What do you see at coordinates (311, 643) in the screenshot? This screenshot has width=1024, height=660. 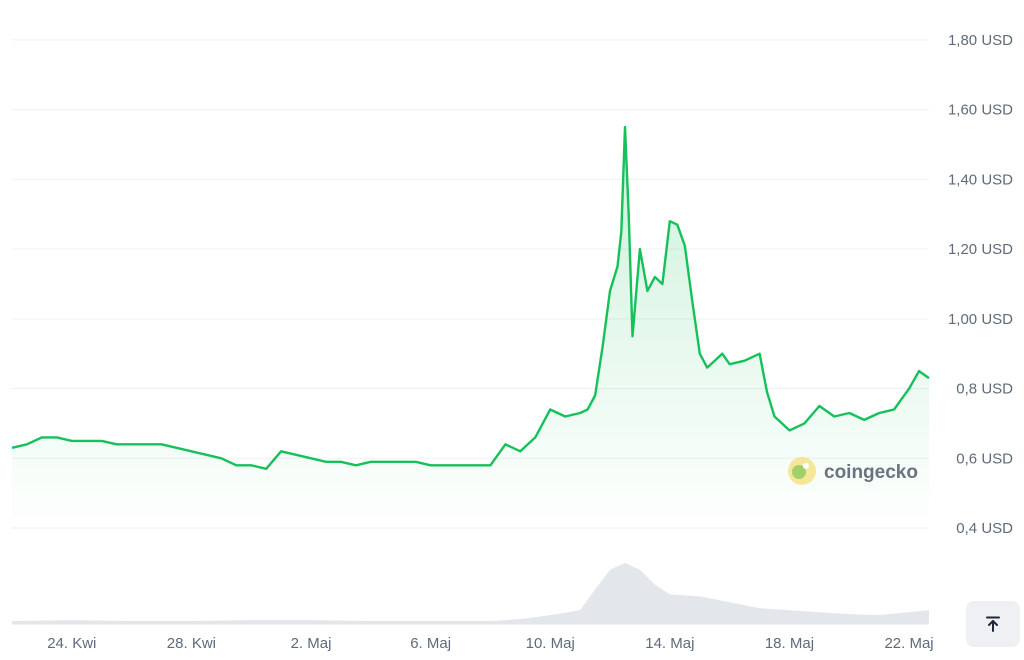 I see `x-tick-label: 2. Maj` at bounding box center [311, 643].